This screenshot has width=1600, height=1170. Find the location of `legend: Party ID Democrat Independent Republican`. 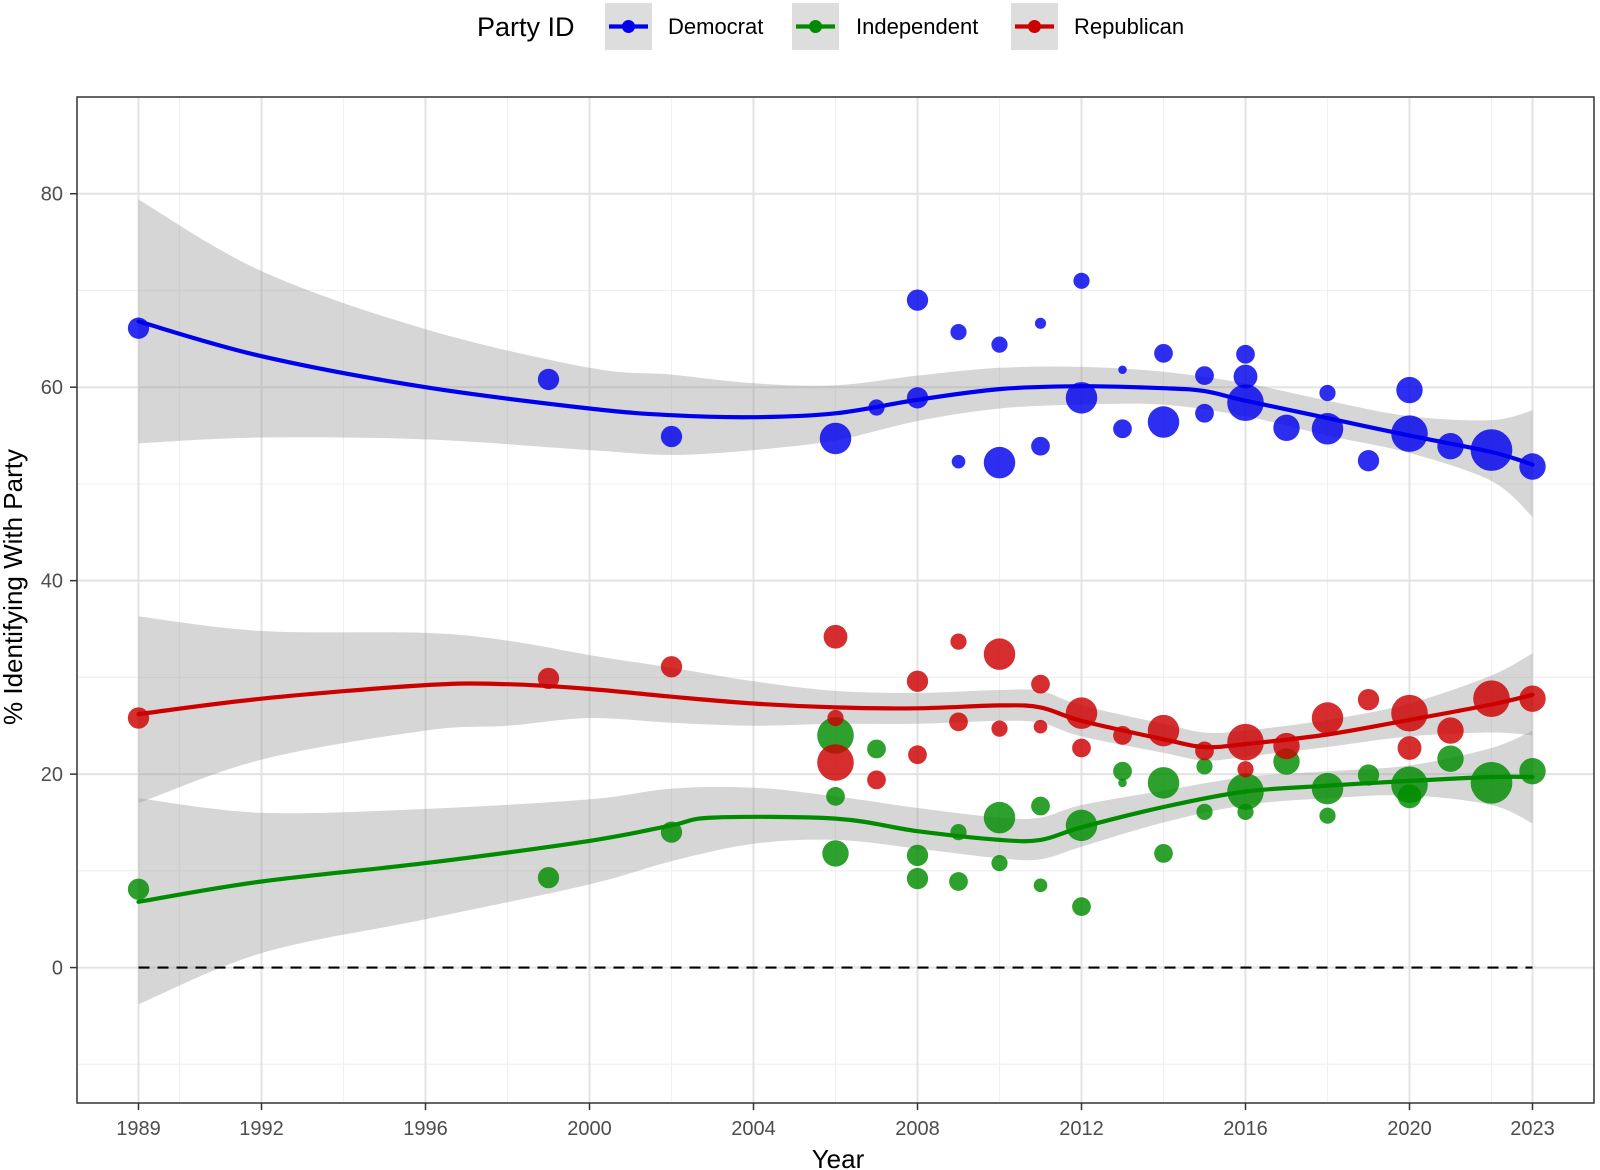

legend: Party ID Democrat Independent Republican is located at coordinates (830, 26).